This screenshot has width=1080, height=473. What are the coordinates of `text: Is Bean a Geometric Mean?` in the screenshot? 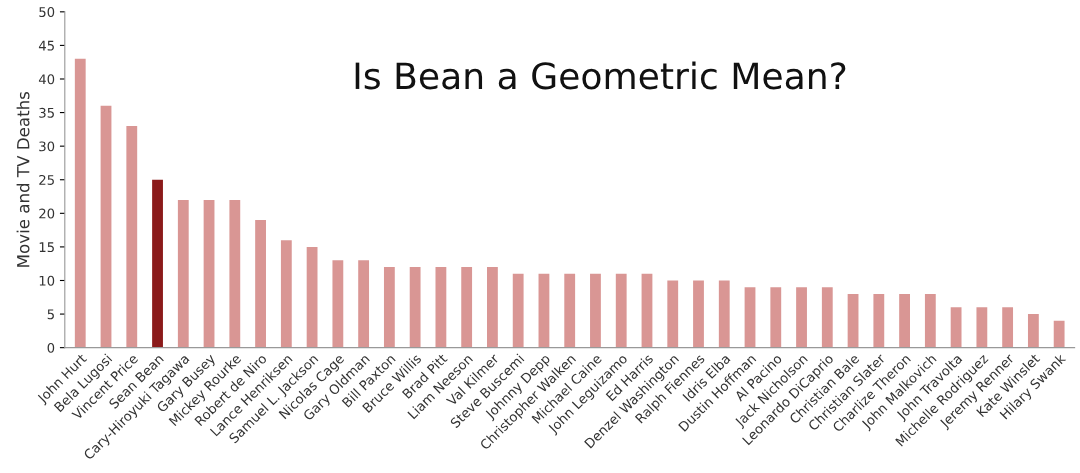 It's located at (600, 75).